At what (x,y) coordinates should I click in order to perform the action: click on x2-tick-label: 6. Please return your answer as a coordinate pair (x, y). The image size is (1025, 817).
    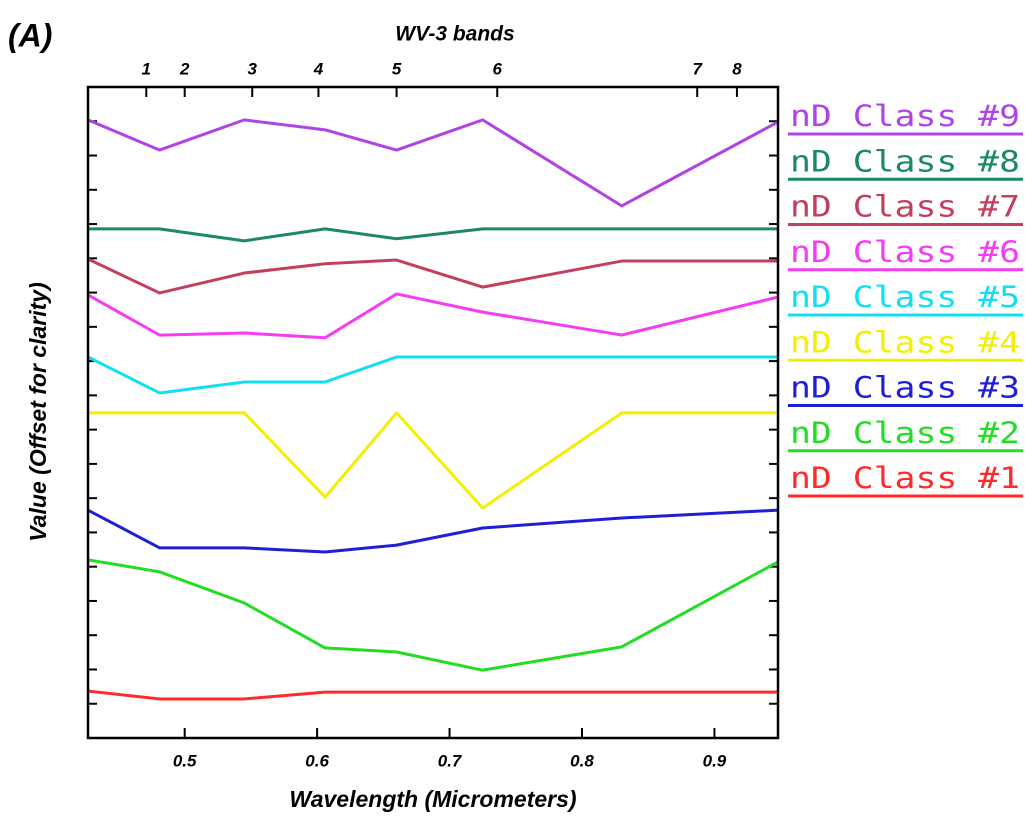
    Looking at the image, I should click on (497, 68).